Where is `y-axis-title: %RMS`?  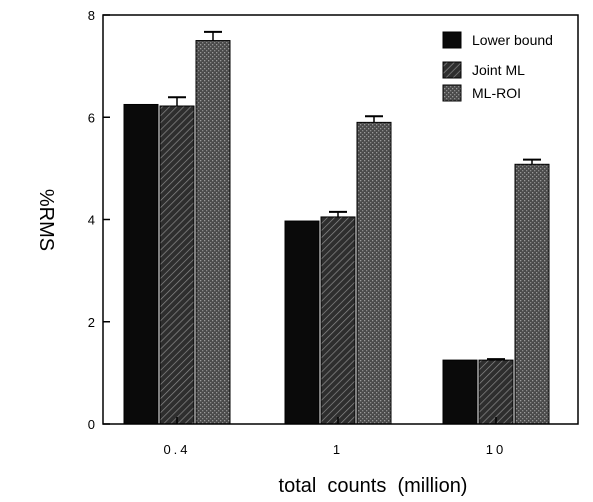 y-axis-title: %RMS is located at coordinates (46, 220).